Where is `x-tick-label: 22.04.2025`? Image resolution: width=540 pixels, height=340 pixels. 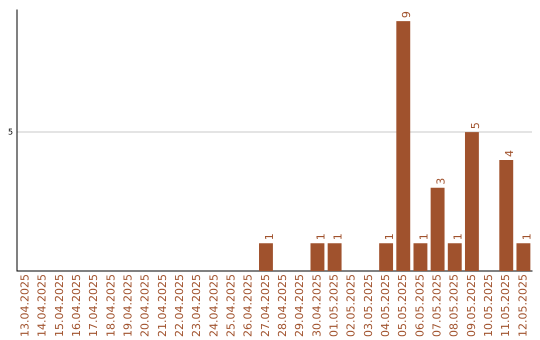
x-tick-label: 22.04.2025 is located at coordinates (179, 306).